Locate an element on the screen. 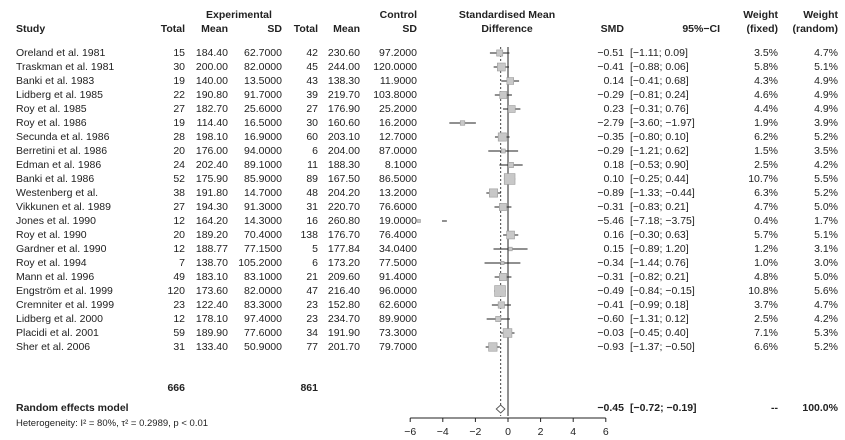 The height and width of the screenshot is (440, 845). header-experimental: Experimental is located at coordinates (239, 15).